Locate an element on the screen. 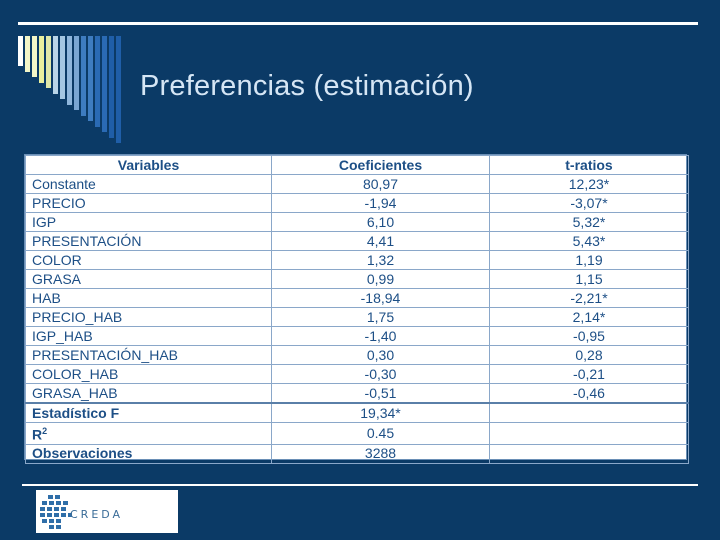  stat-value-cell: 19,34* is located at coordinates (380, 412).